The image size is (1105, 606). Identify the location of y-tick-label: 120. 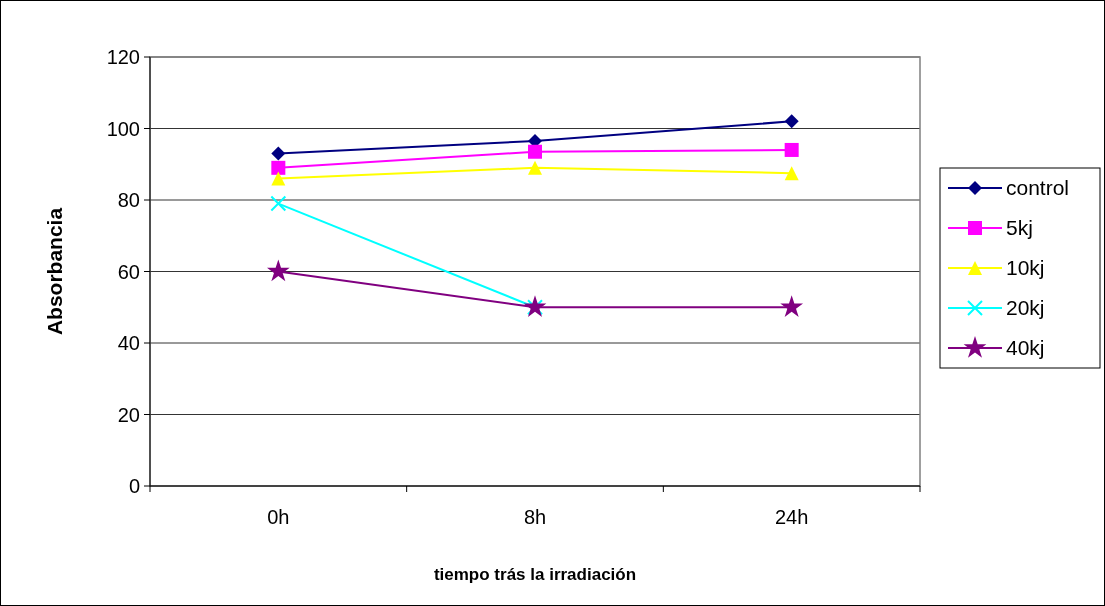
(123, 57).